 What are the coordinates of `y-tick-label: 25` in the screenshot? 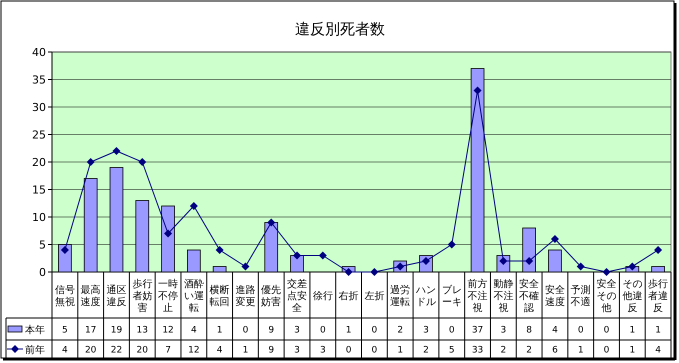 It's located at (39, 135).